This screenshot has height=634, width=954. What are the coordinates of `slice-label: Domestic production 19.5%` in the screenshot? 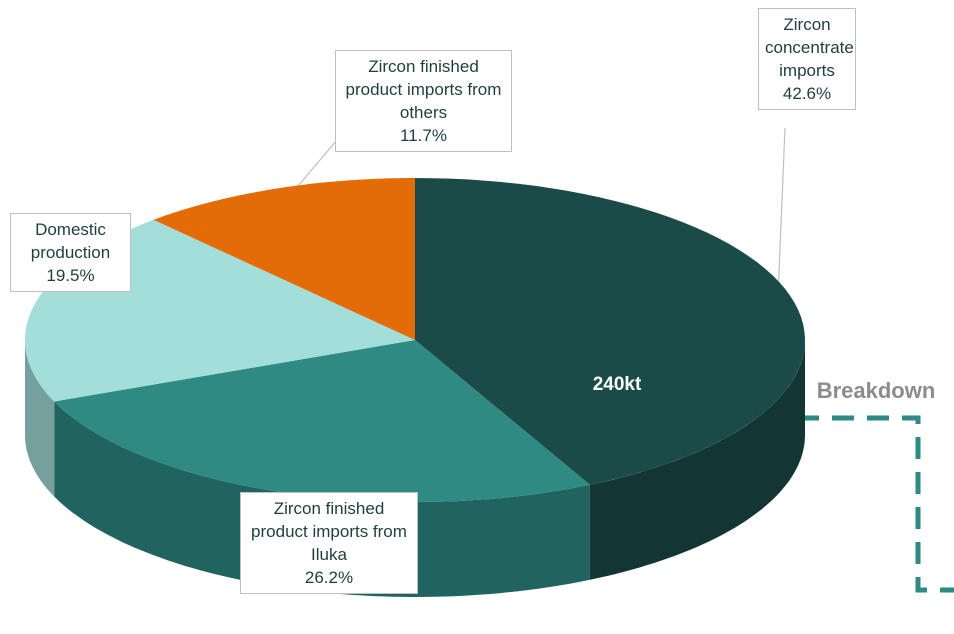 It's located at (70, 252).